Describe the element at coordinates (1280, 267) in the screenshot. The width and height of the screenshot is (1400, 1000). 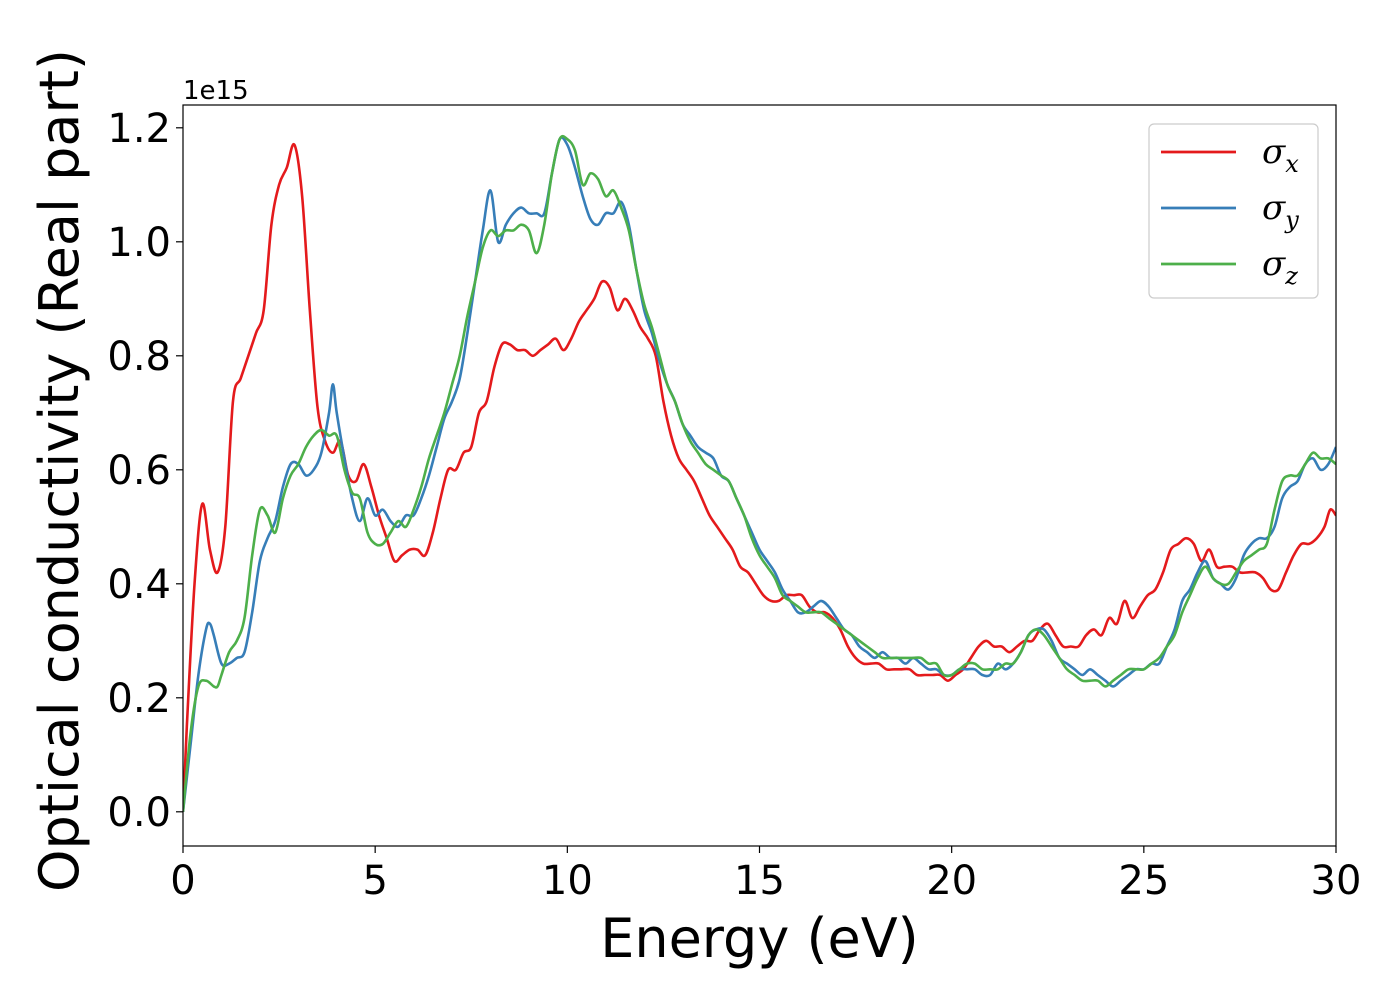
I see `legend-label-z: σz` at that location.